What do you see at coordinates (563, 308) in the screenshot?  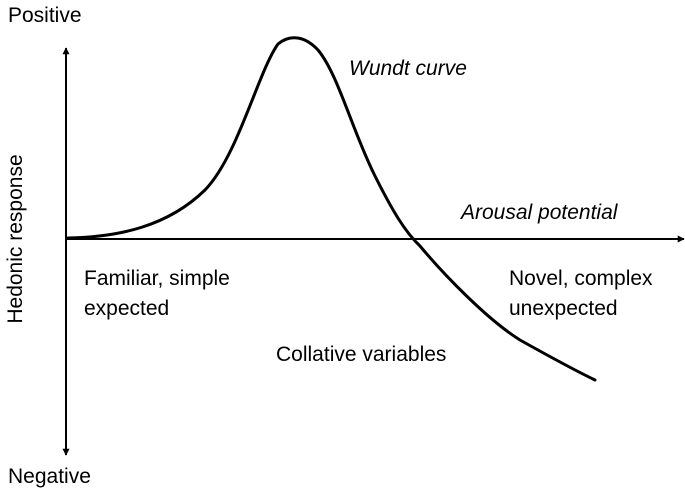 I see `right-end-label-line2: unexpected` at bounding box center [563, 308].